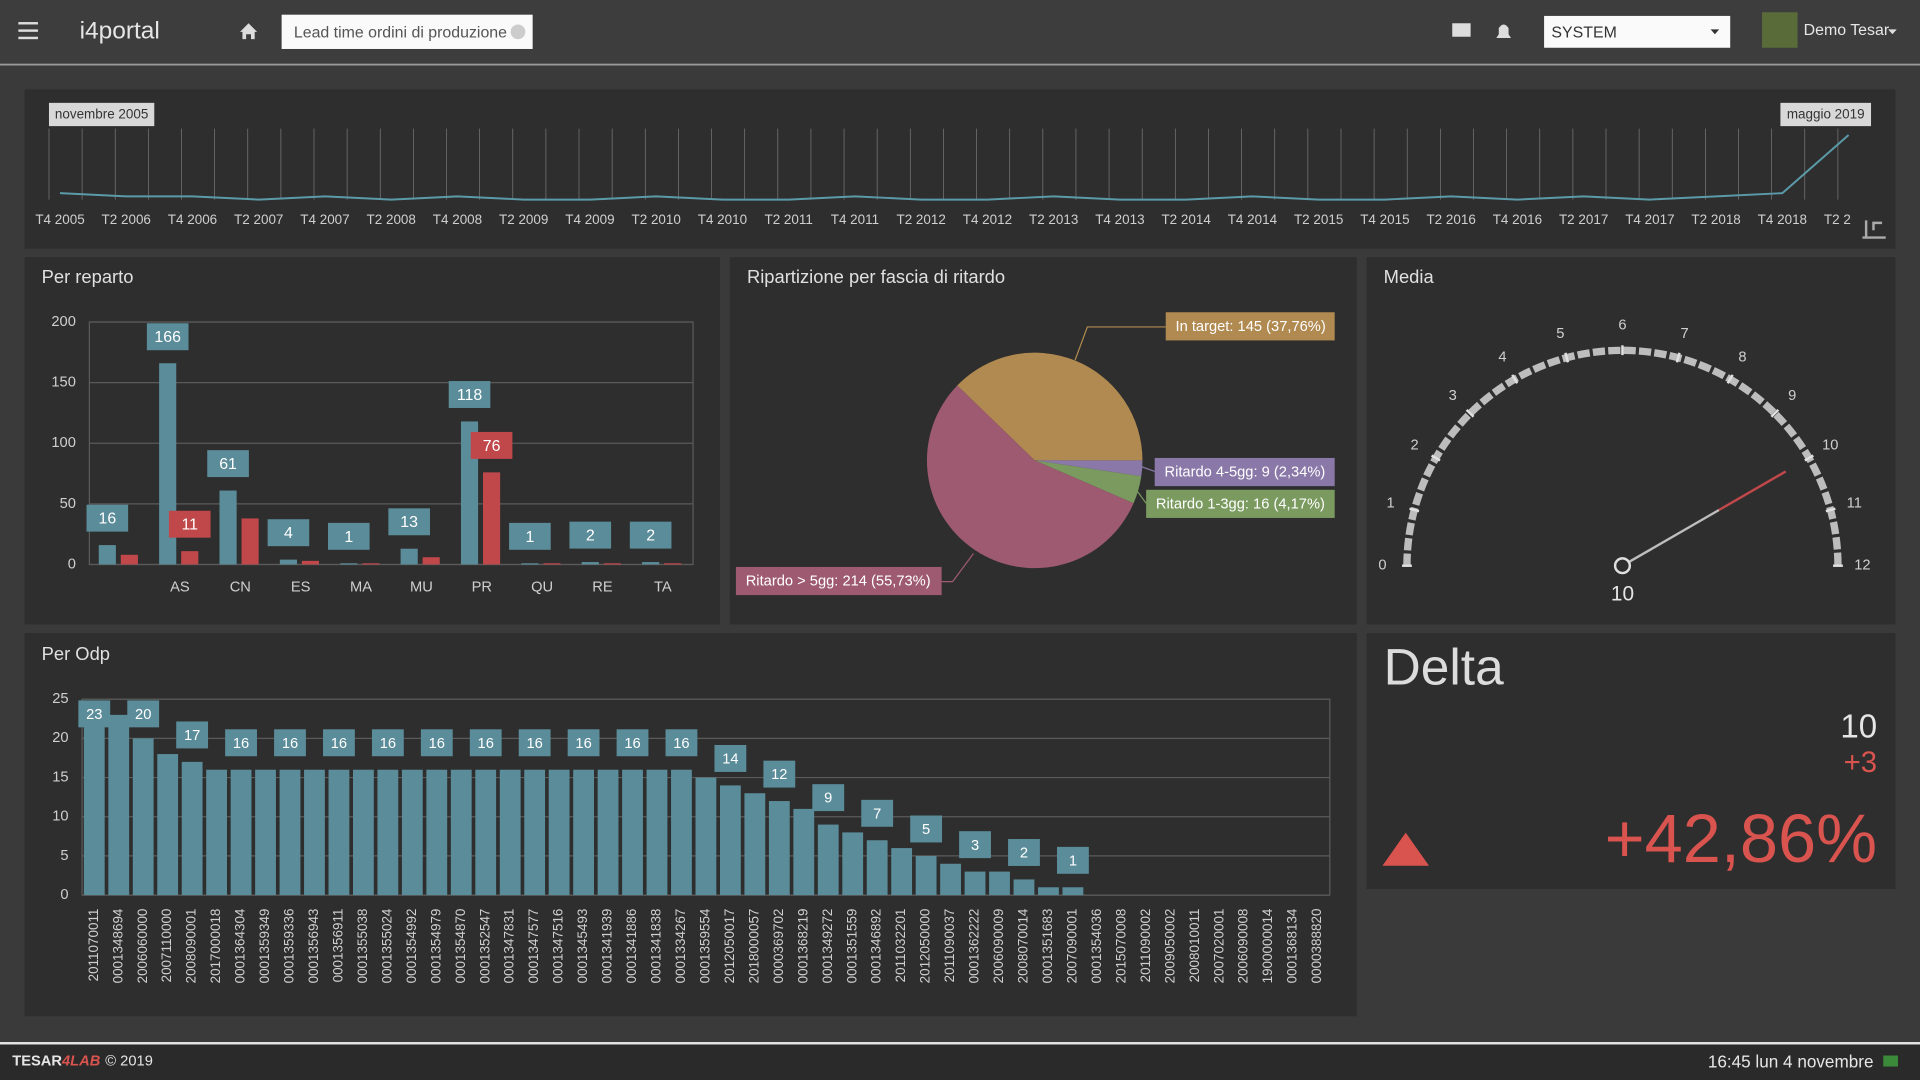  Describe the element at coordinates (1444, 667) in the screenshot. I see `delta-title: Delta` at that location.